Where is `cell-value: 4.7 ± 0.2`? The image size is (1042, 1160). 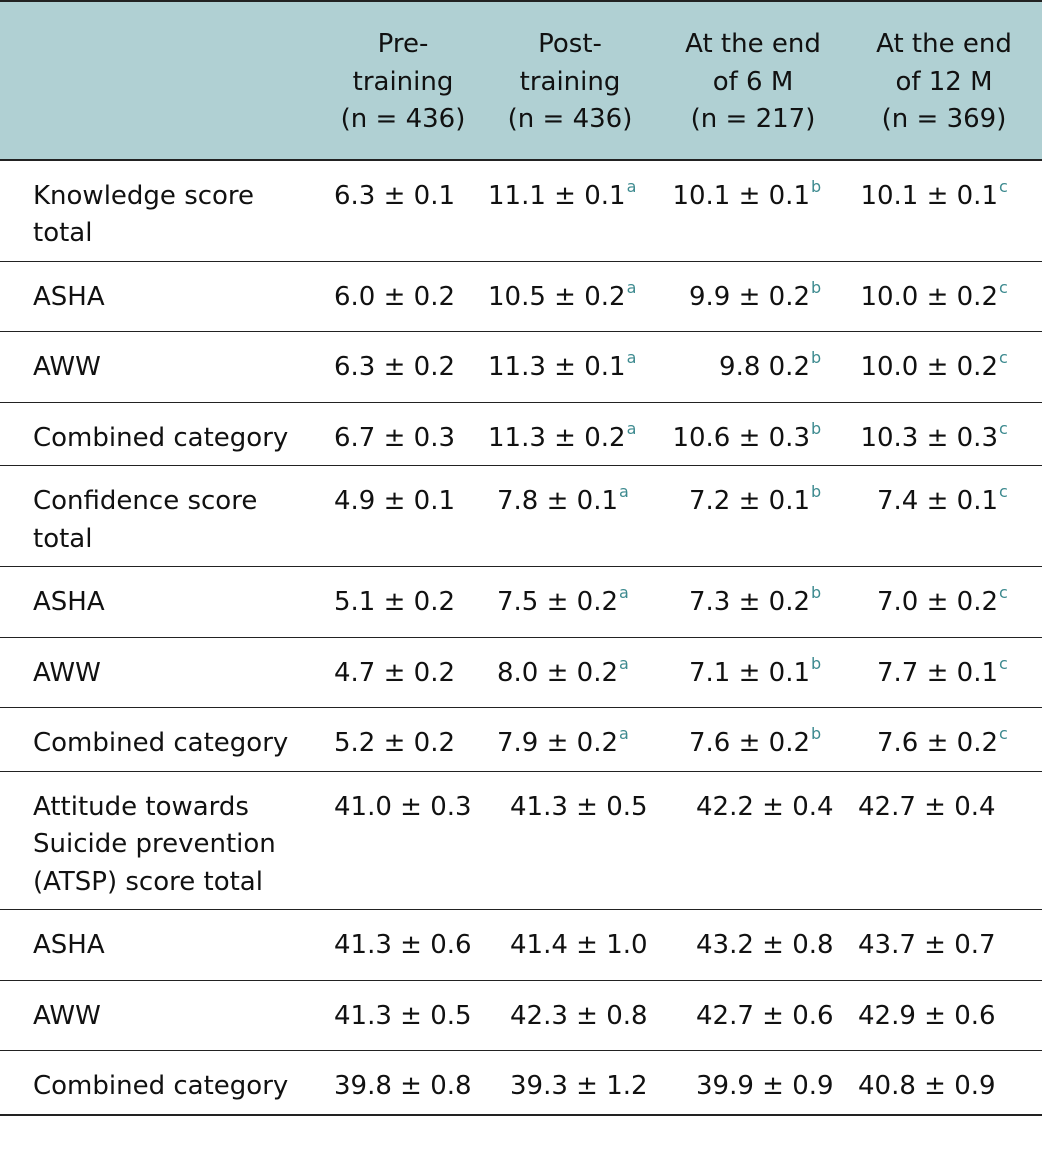 cell-value: 4.7 ± 0.2 is located at coordinates (395, 672).